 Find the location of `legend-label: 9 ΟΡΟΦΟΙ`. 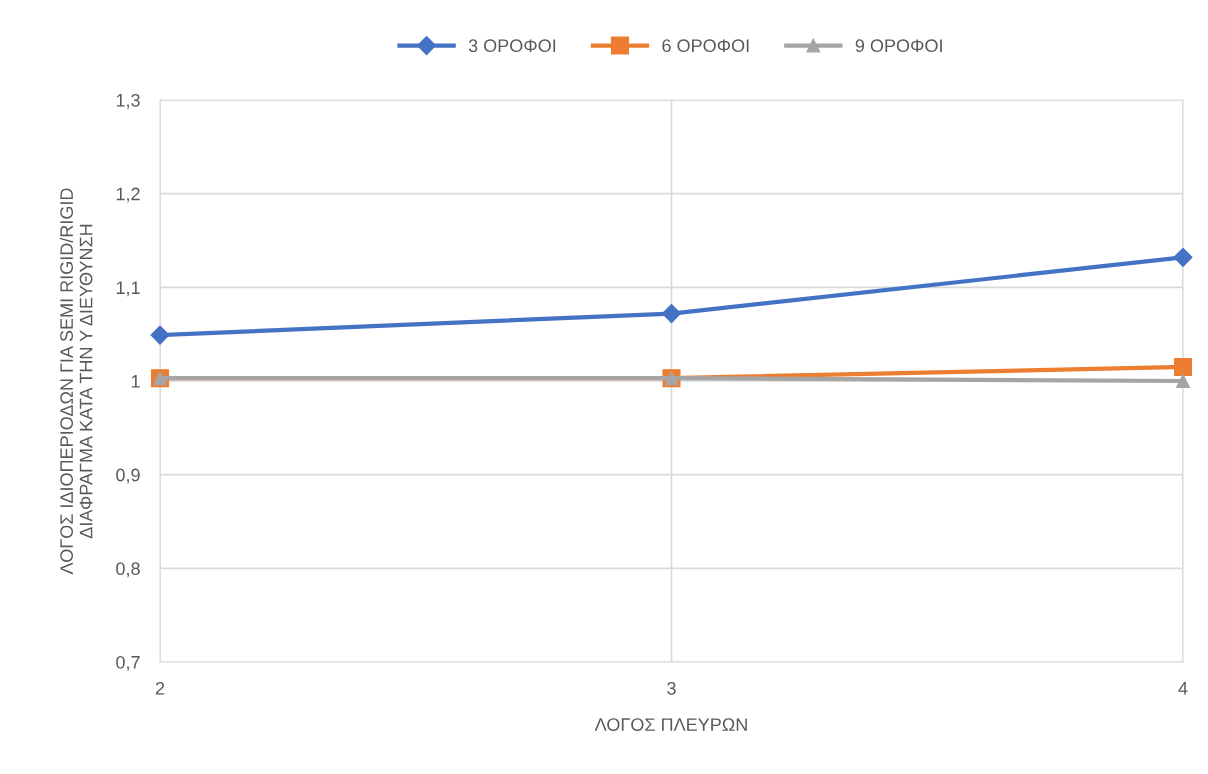

legend-label: 9 ΟΡΟΦΟΙ is located at coordinates (898, 46).